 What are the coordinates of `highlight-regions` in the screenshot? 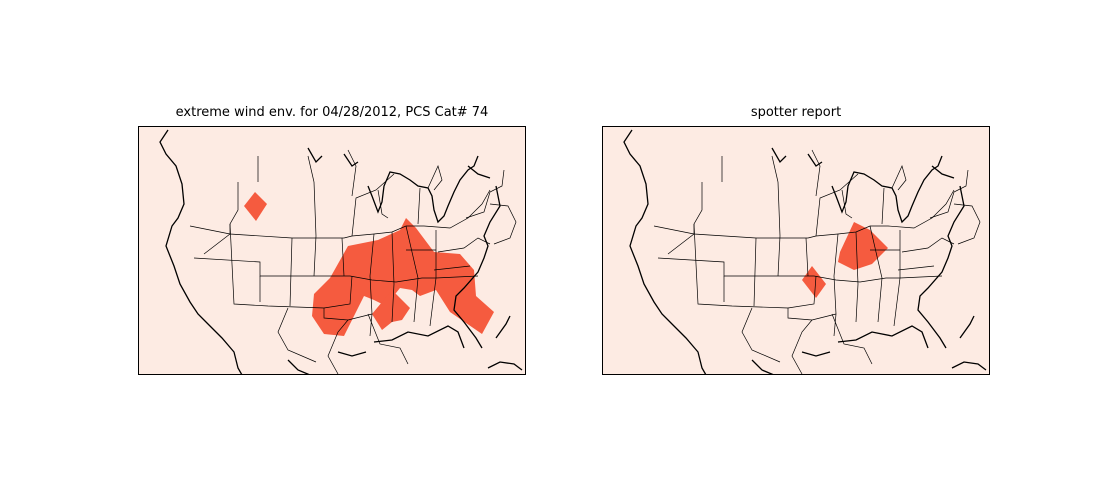 It's located at (369, 264).